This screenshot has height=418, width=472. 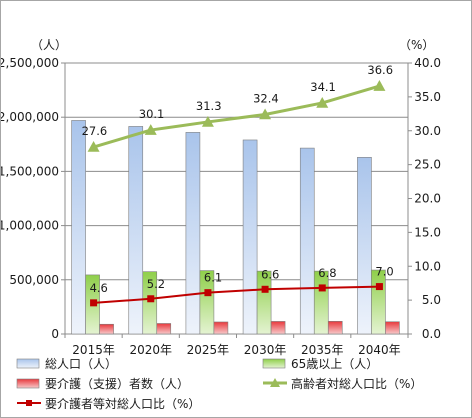 What do you see at coordinates (34, 280) in the screenshot?
I see `left-tick-label: 500,000` at bounding box center [34, 280].